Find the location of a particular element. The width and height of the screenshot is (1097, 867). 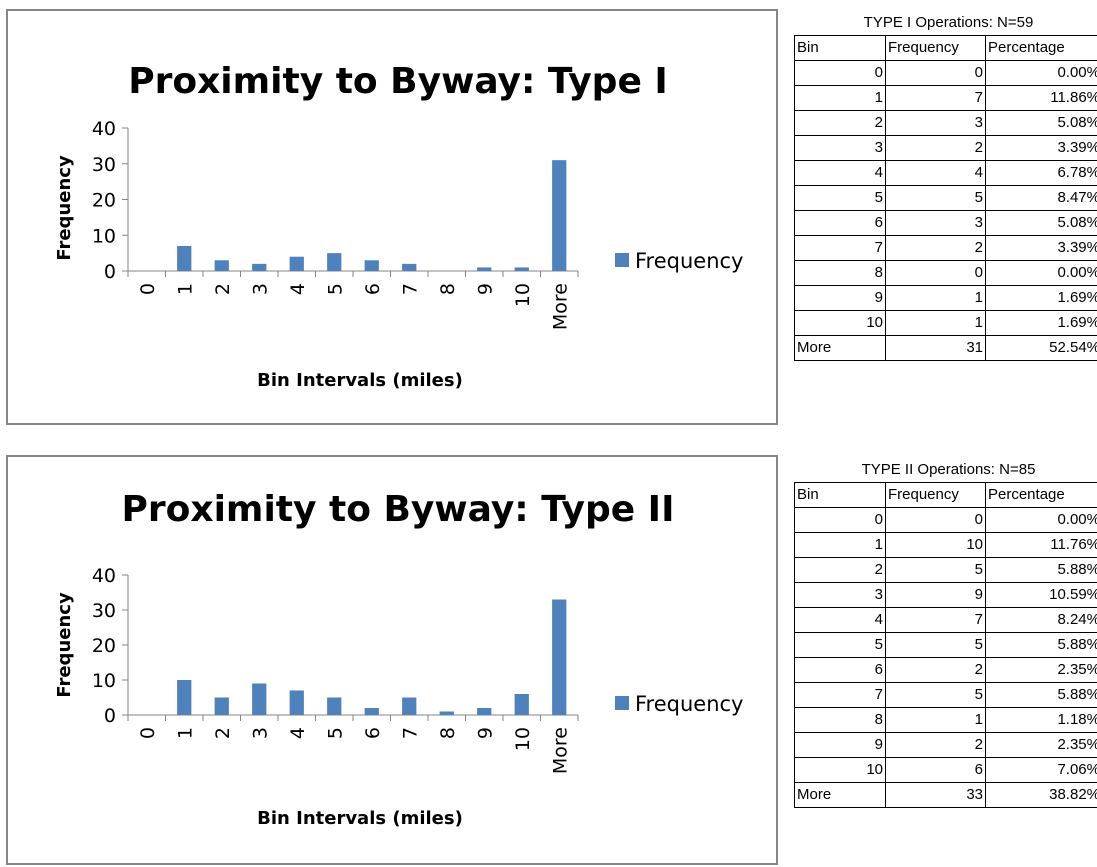

cell-percentage: 8.24% is located at coordinates (1041, 619).